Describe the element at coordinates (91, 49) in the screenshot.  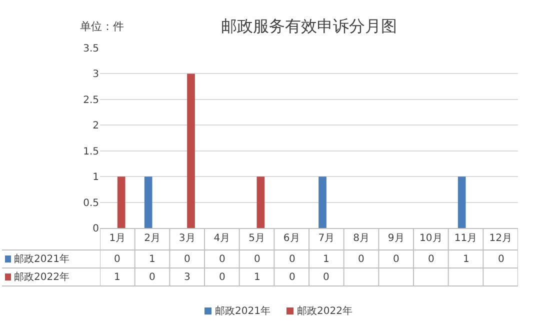
I see `y-tick-label: 3.5` at that location.